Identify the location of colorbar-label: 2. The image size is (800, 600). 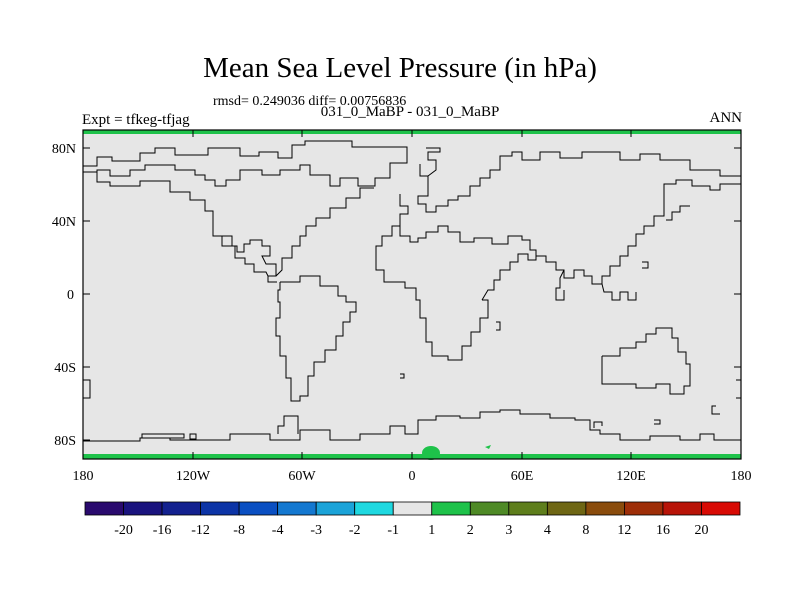
(470, 530).